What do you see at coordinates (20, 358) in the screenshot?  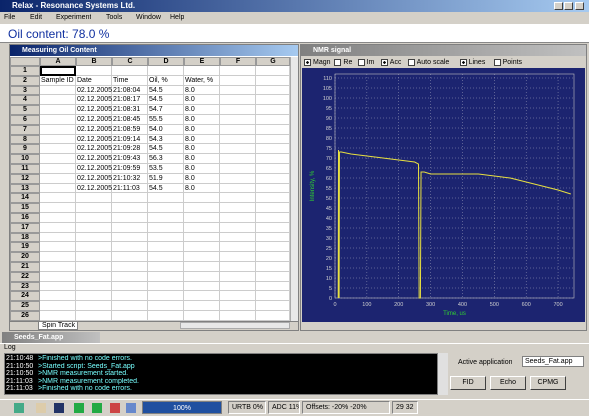 I see `log-time: 21:10:48` at bounding box center [20, 358].